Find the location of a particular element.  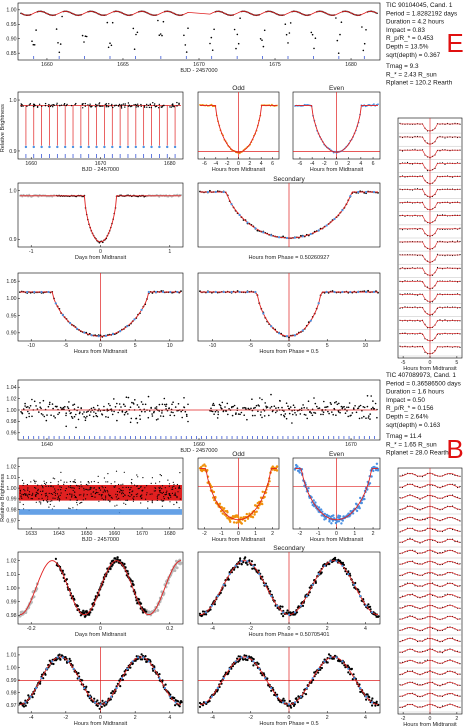

full-lc-x-E-tick-label: 1680 is located at coordinates (351, 65).